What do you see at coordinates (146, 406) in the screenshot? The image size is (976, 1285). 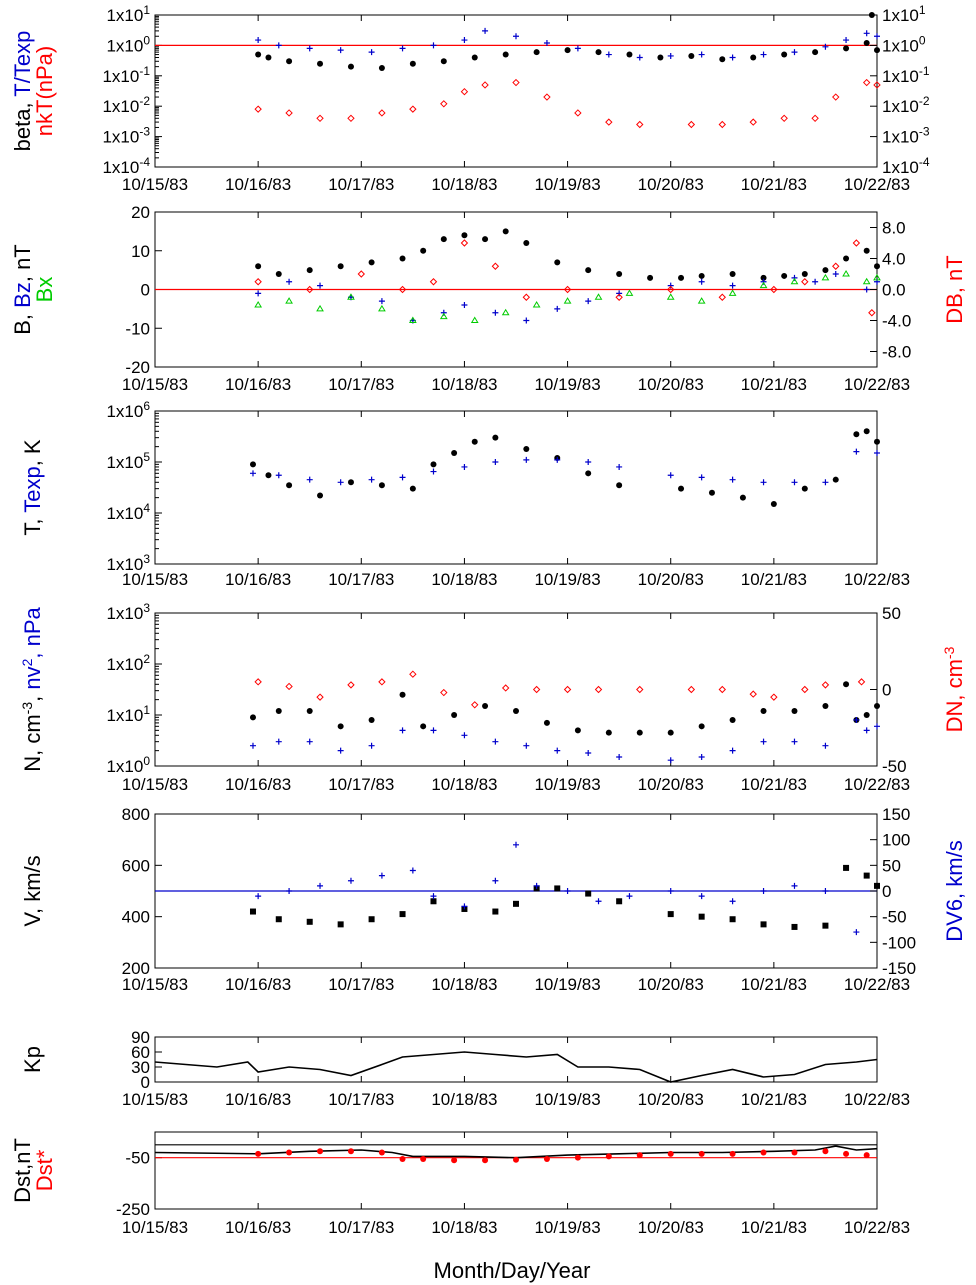 I see `y-tick-label-exponent: 6` at bounding box center [146, 406].